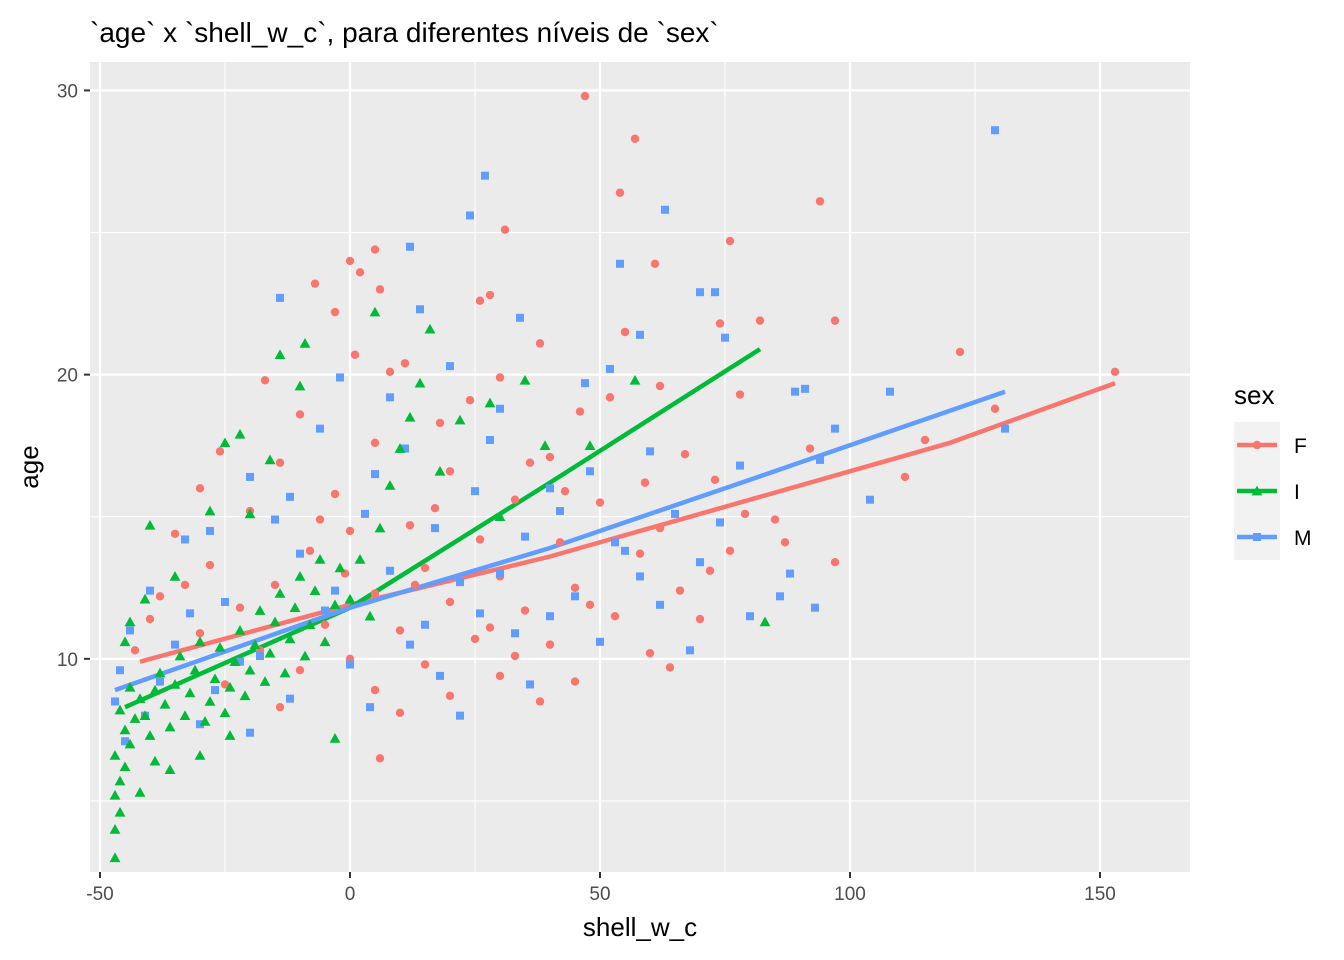 The height and width of the screenshot is (960, 1344). I want to click on legend-marker-M, so click(1257, 537).